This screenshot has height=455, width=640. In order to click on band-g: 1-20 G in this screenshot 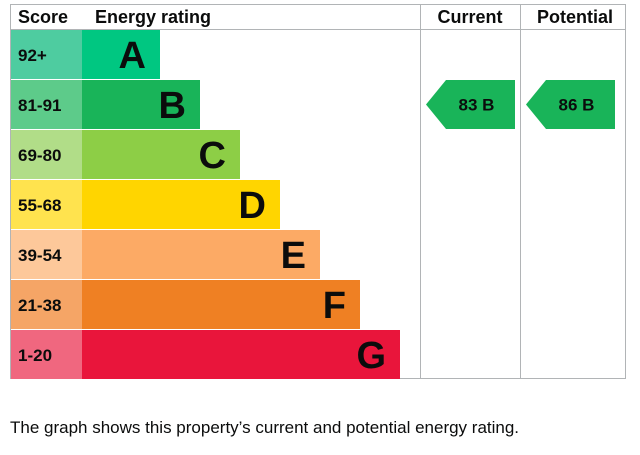, I will do `click(205, 354)`.